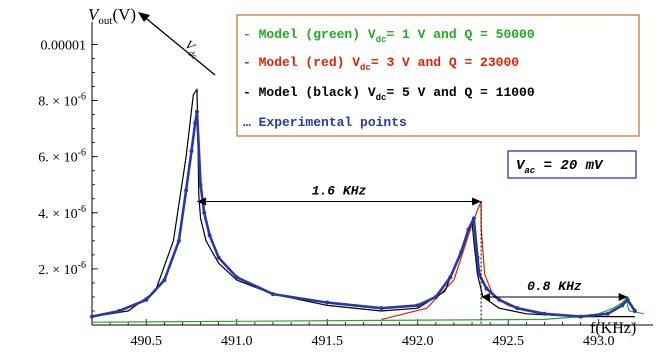  I want to click on legend-item-green: - Model (green) Vdc= 1 V and Q = 50000, so click(389, 36).